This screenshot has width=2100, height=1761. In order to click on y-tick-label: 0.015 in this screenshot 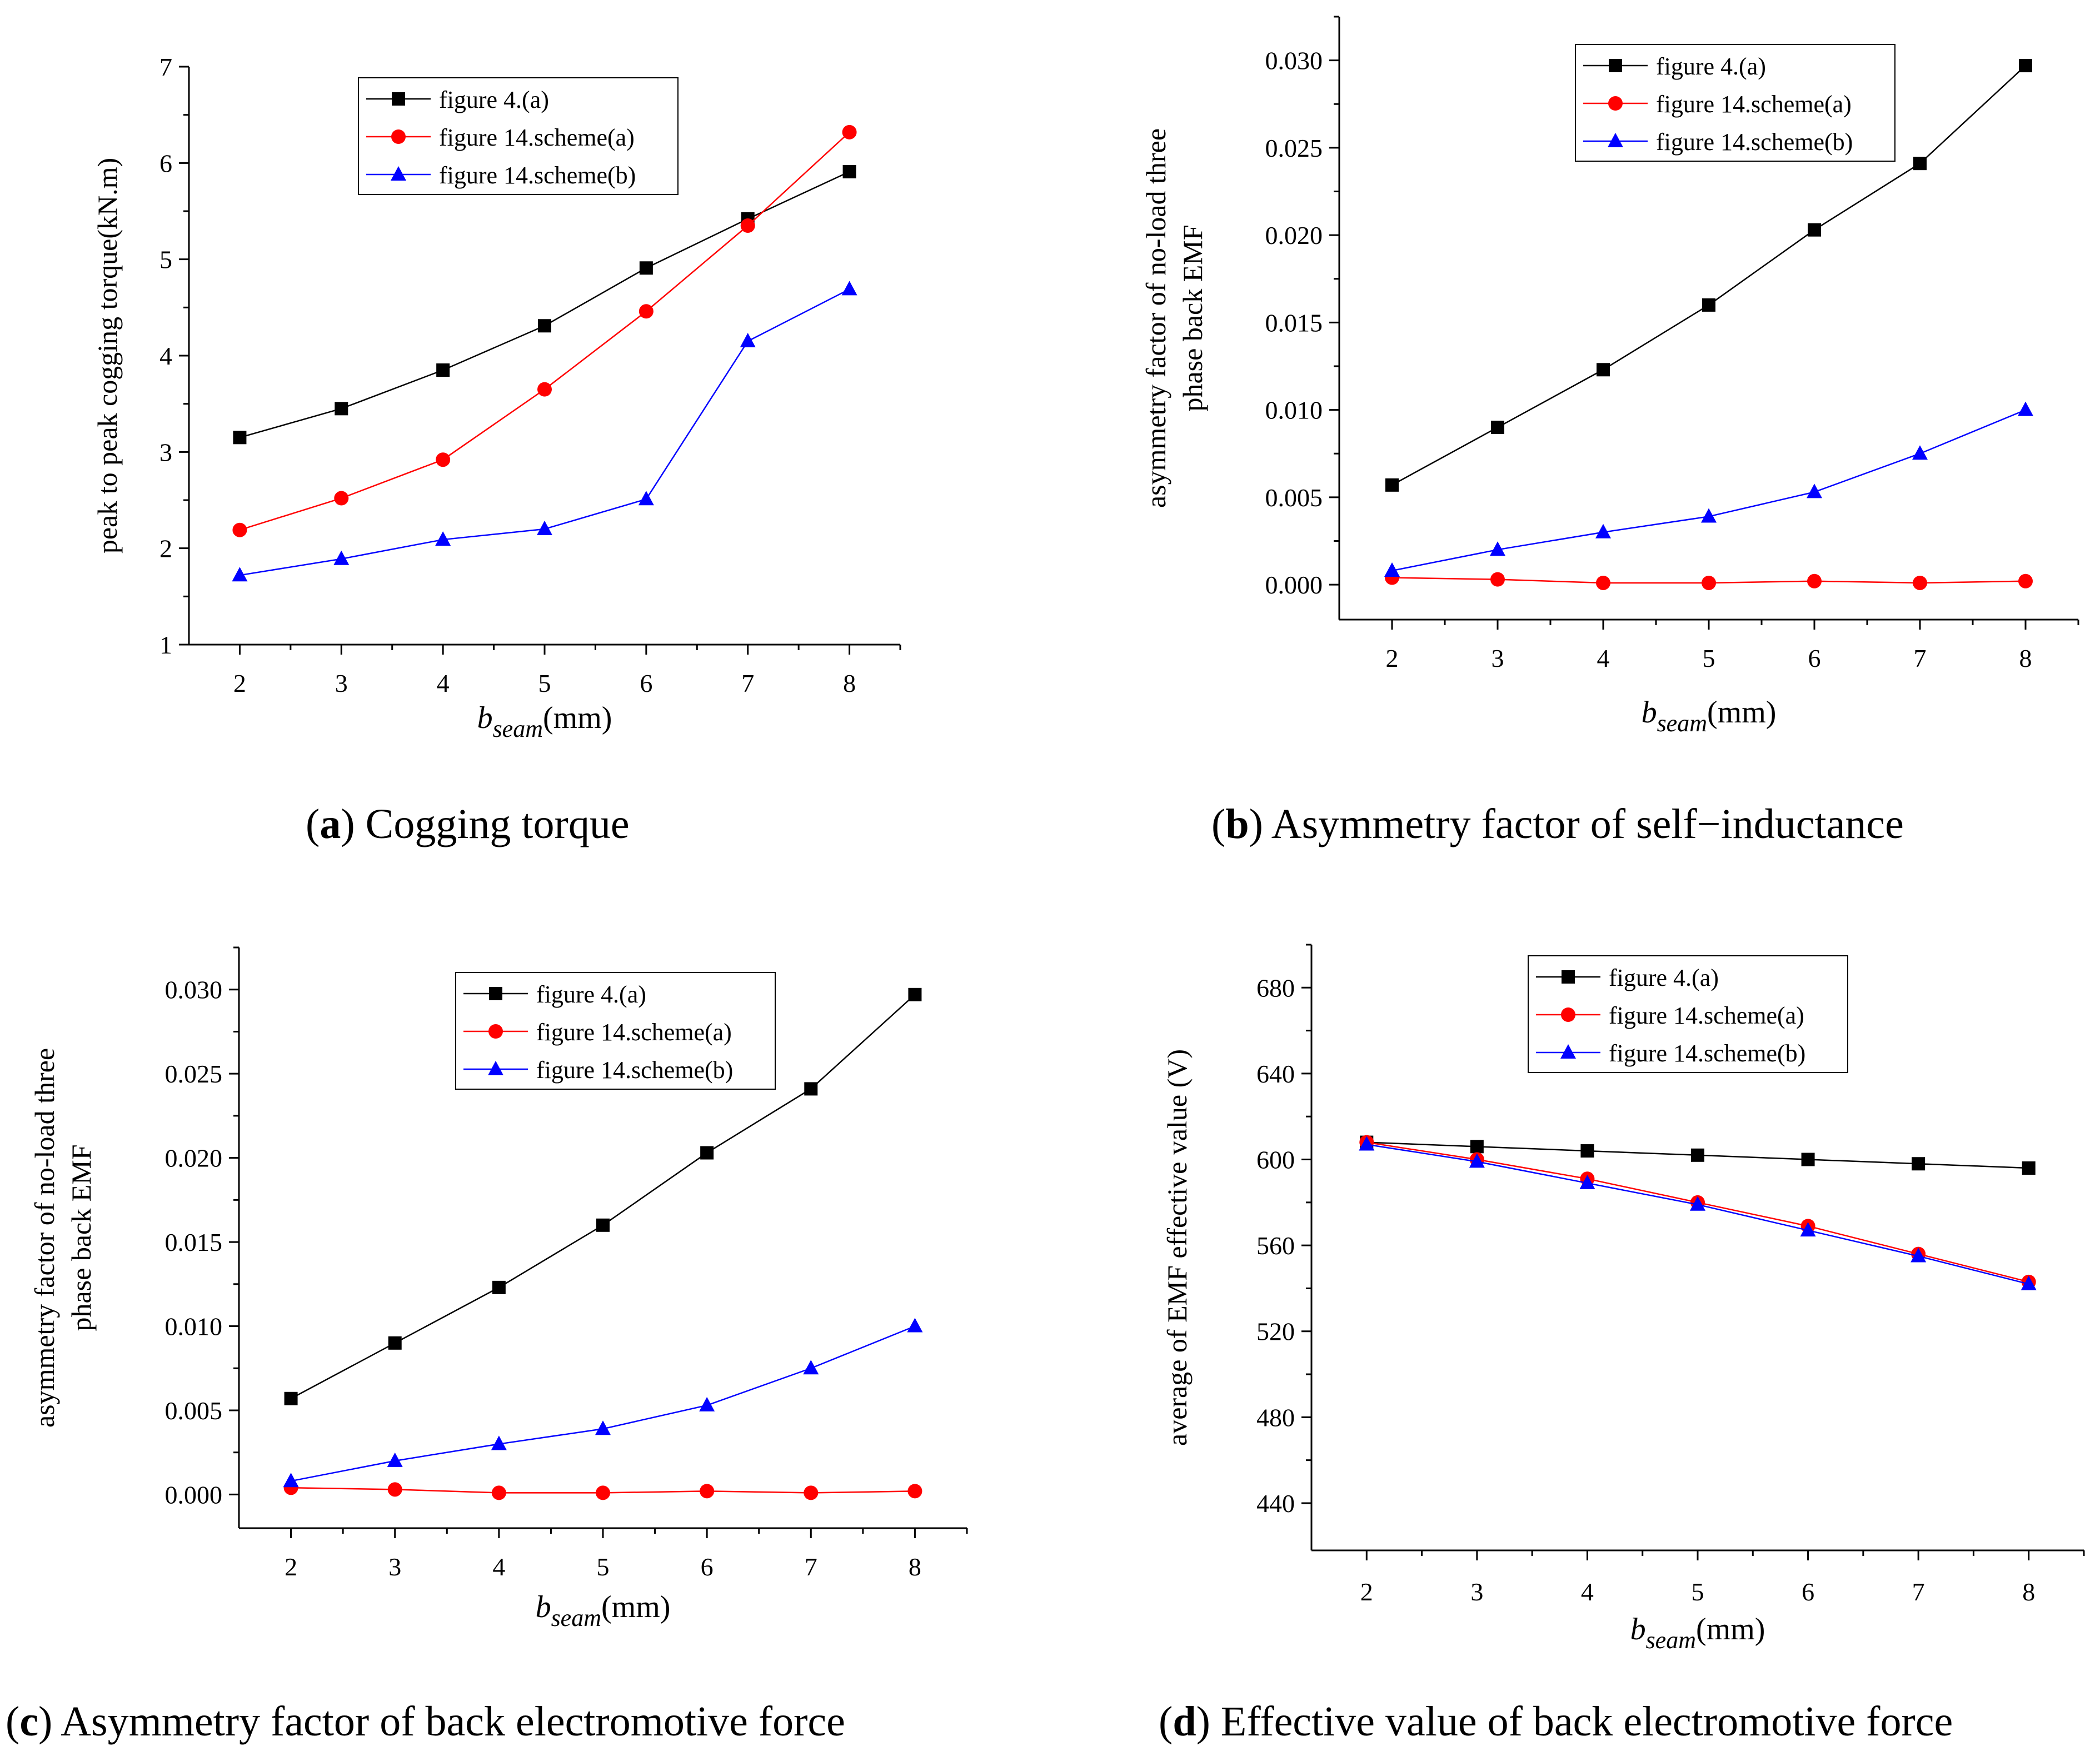, I will do `click(194, 1242)`.